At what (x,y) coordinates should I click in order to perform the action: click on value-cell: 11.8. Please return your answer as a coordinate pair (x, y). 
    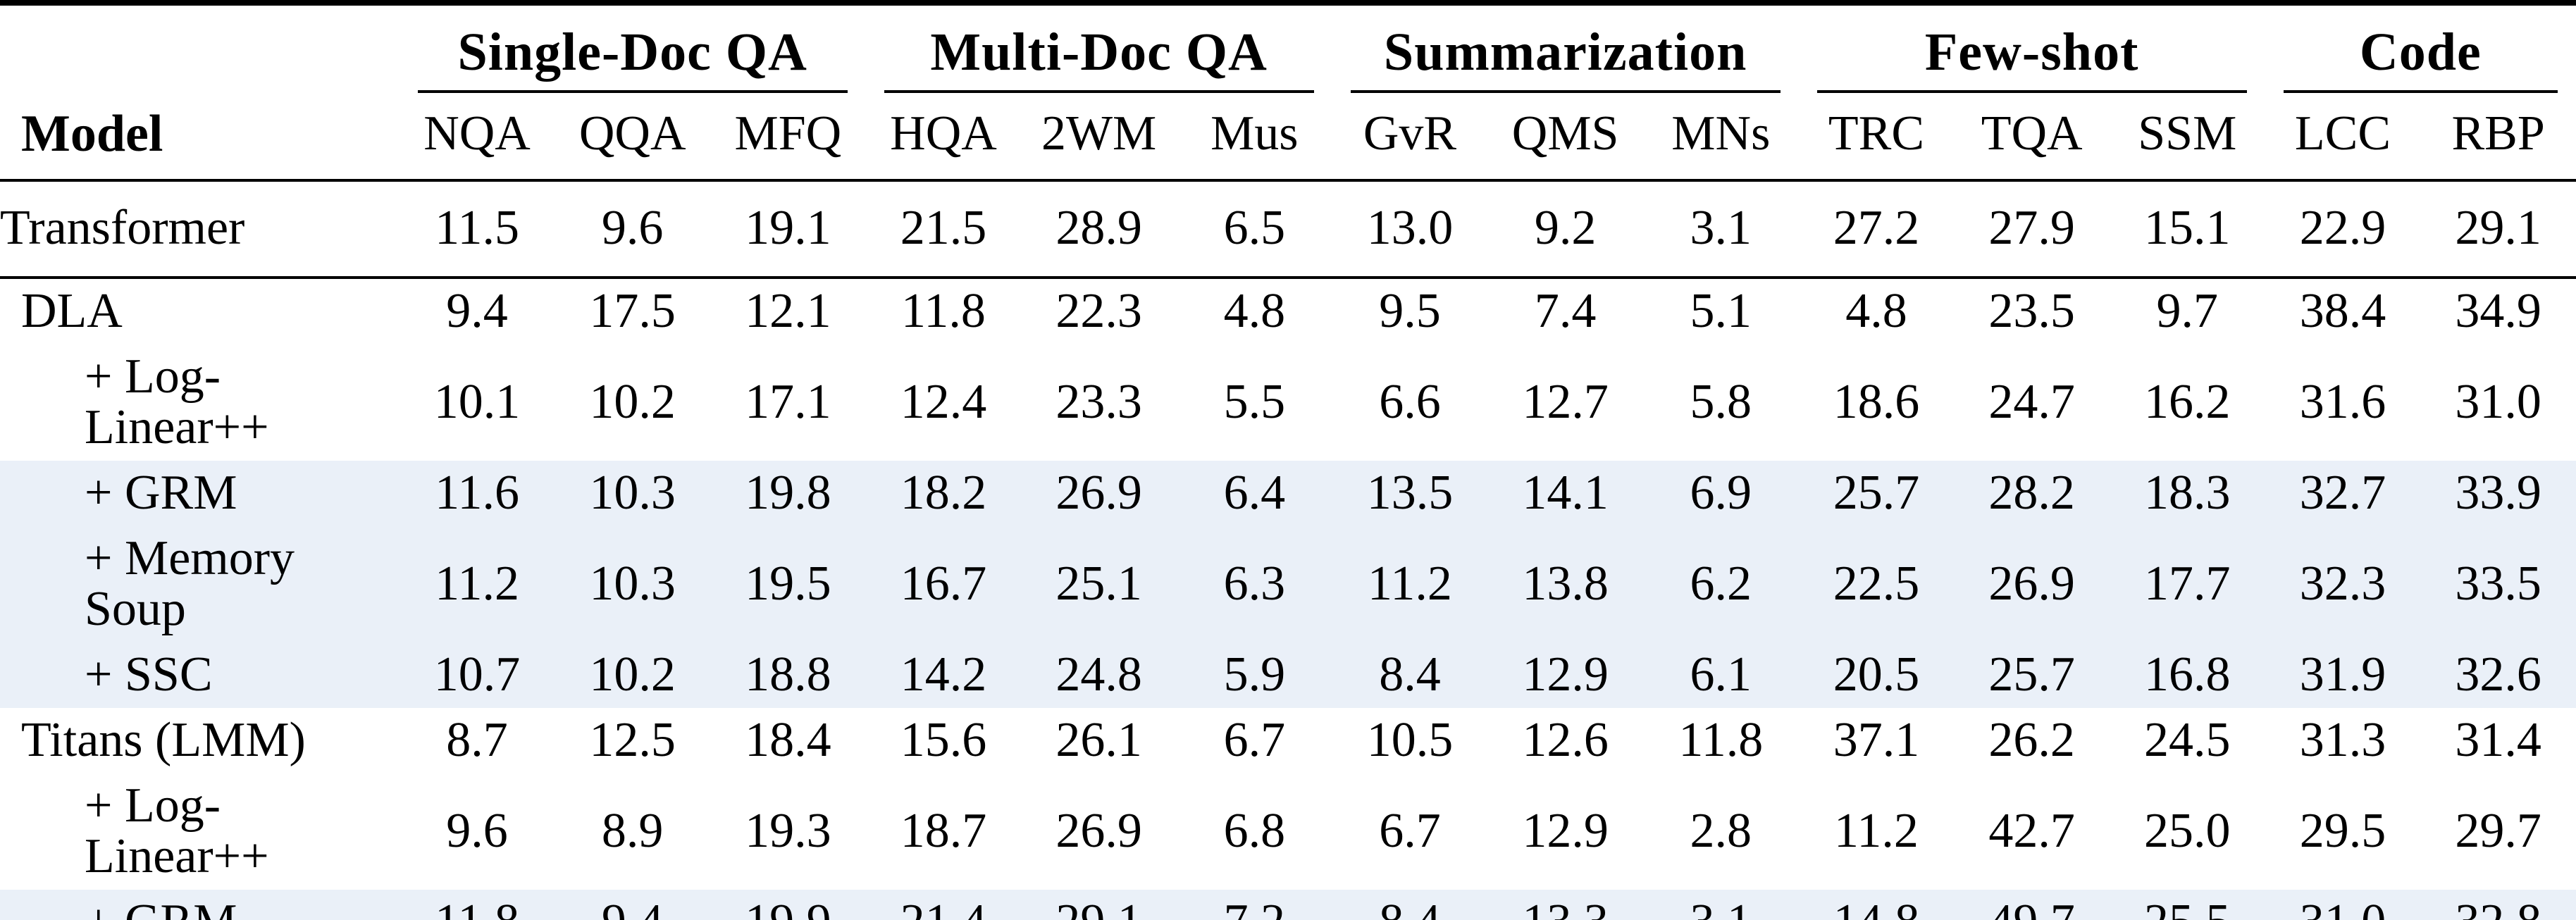
    Looking at the image, I should click on (943, 311).